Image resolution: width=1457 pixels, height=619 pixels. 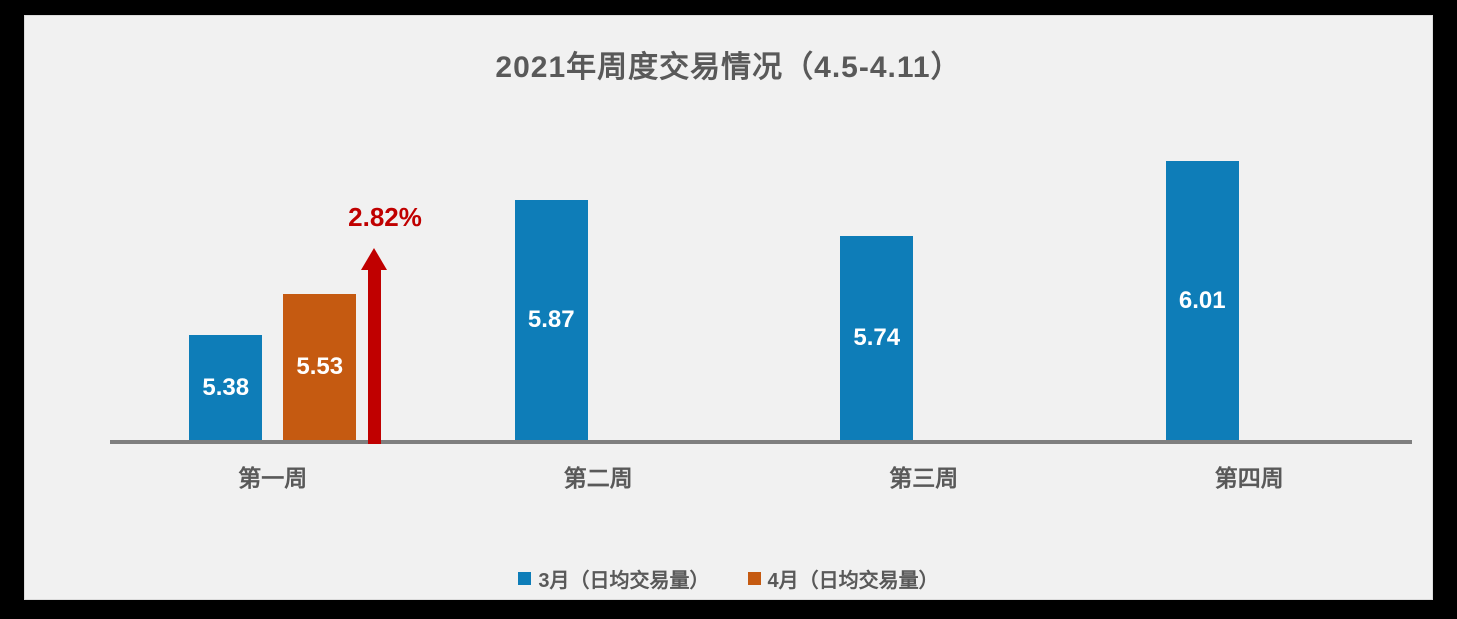 I want to click on bar-value-label: 5.74, so click(x=877, y=337).